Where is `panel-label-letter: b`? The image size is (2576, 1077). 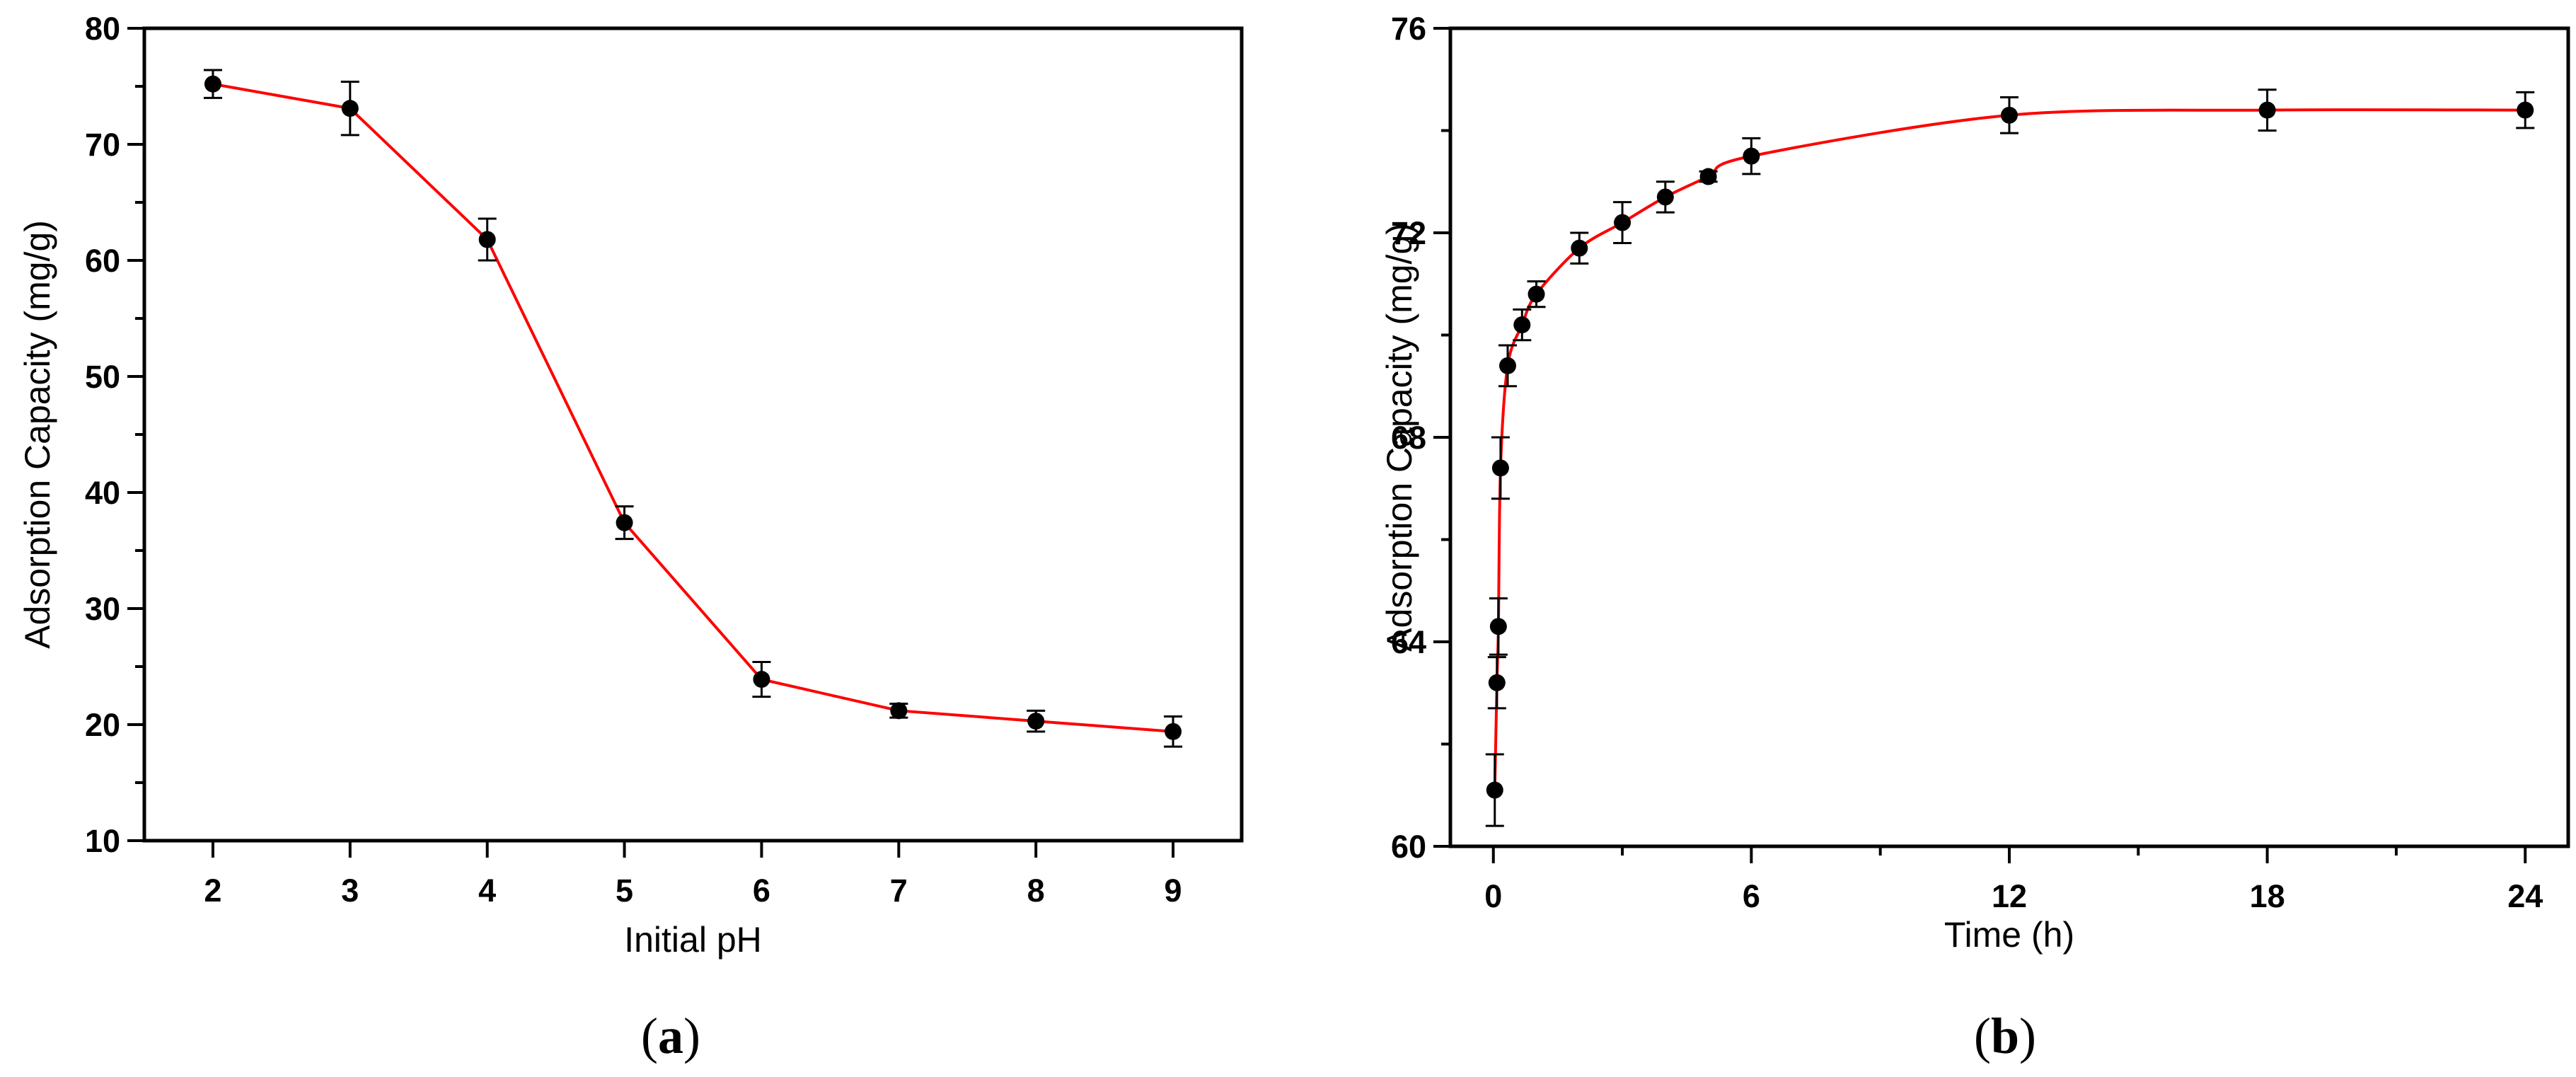 panel-label-letter: b is located at coordinates (2005, 1036).